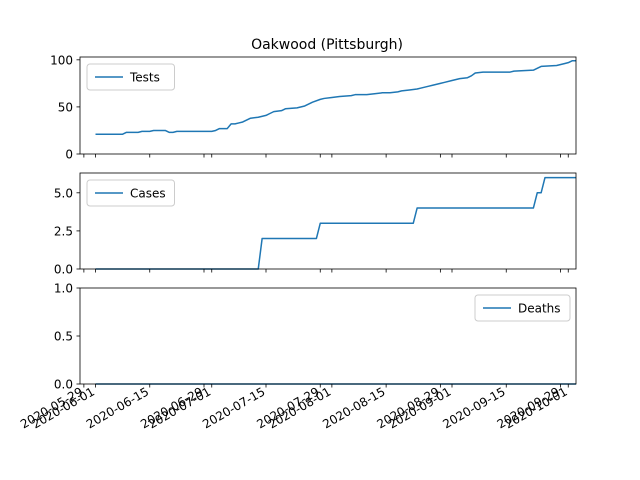  Describe the element at coordinates (69, 155) in the screenshot. I see `y-tick-label: 0` at that location.